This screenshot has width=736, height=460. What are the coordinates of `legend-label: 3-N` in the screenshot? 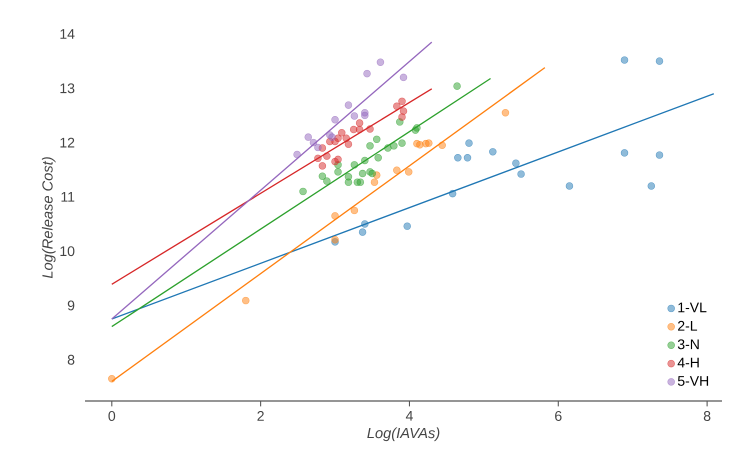 It's located at (688, 344).